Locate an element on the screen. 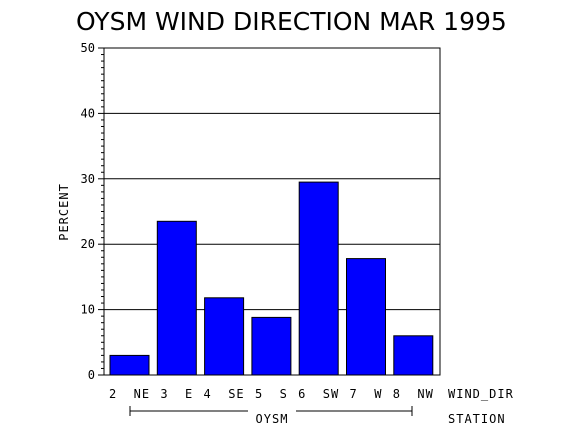  x-tick-label: 5 S is located at coordinates (271, 394).